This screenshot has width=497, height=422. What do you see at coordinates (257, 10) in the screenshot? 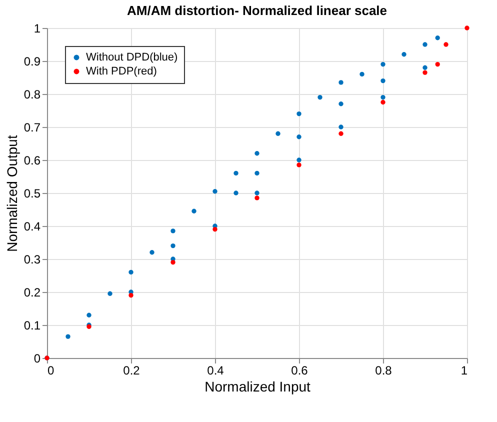
I see `chart-title: AM/AM distortion- Normalized linear scale` at bounding box center [257, 10].